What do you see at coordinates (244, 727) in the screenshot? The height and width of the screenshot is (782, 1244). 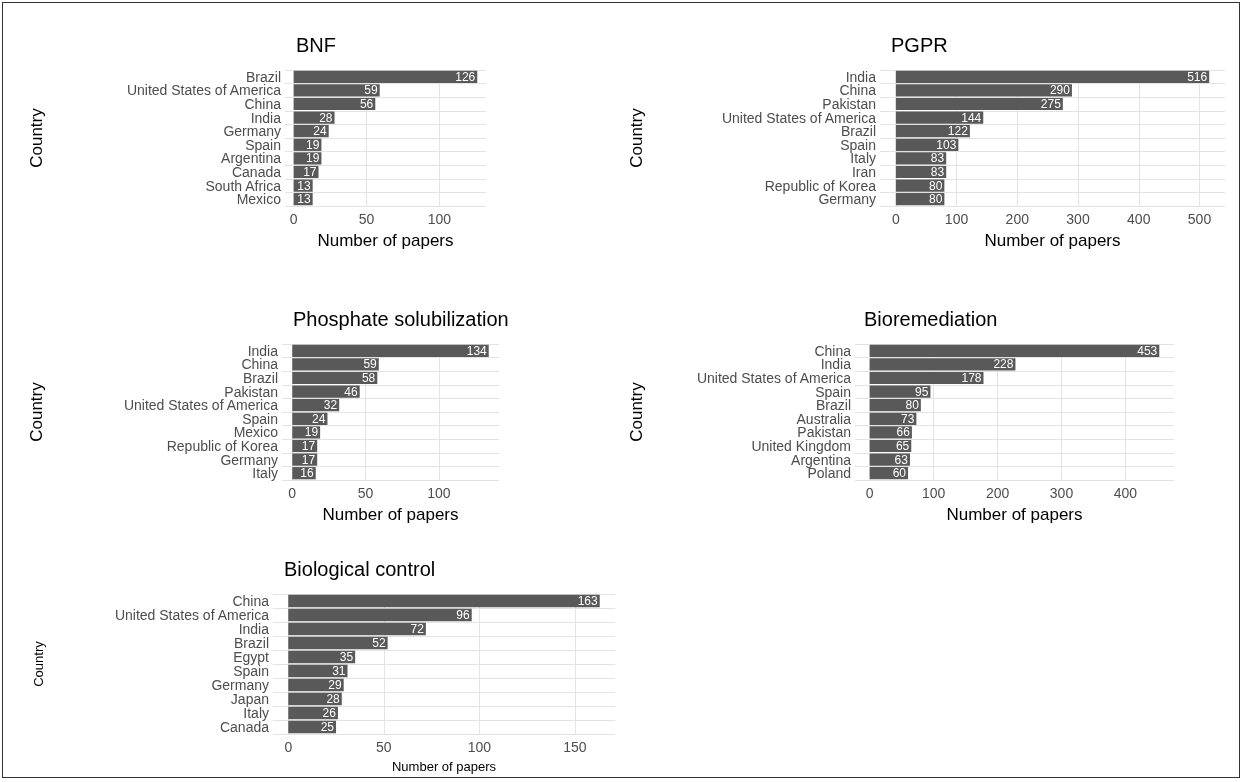 I see `y-tick-label: Canada` at bounding box center [244, 727].